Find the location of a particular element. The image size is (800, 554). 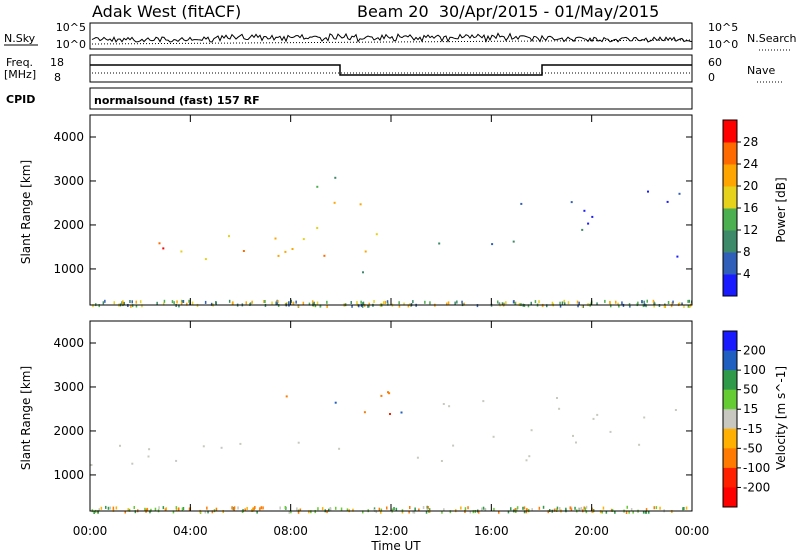

y-tick-label: 4000 is located at coordinates (68, 343).